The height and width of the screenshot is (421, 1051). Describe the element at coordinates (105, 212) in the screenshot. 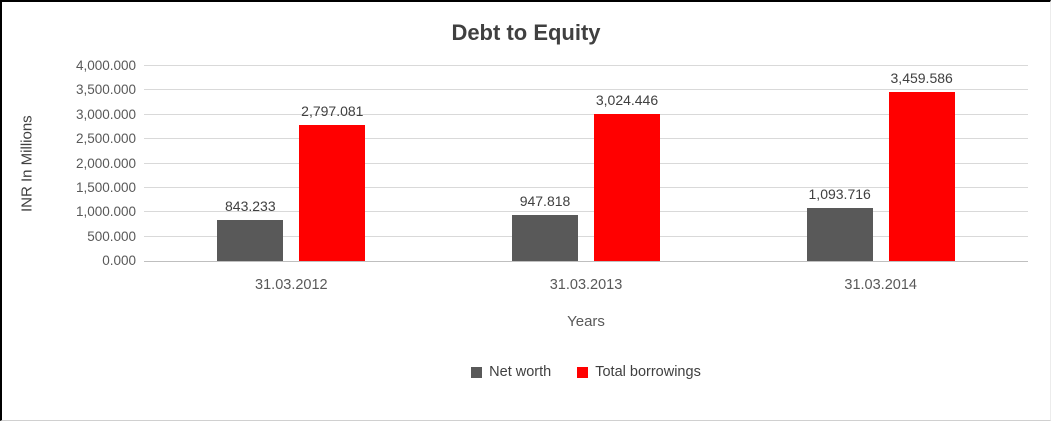

I see `y-axis-tick-label: 1,000.000` at that location.